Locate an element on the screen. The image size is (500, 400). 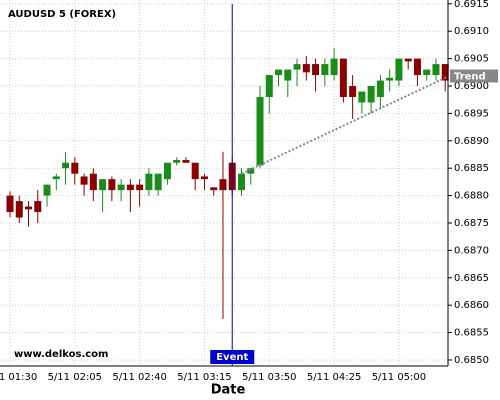
trend-label-box is located at coordinates (474, 76).